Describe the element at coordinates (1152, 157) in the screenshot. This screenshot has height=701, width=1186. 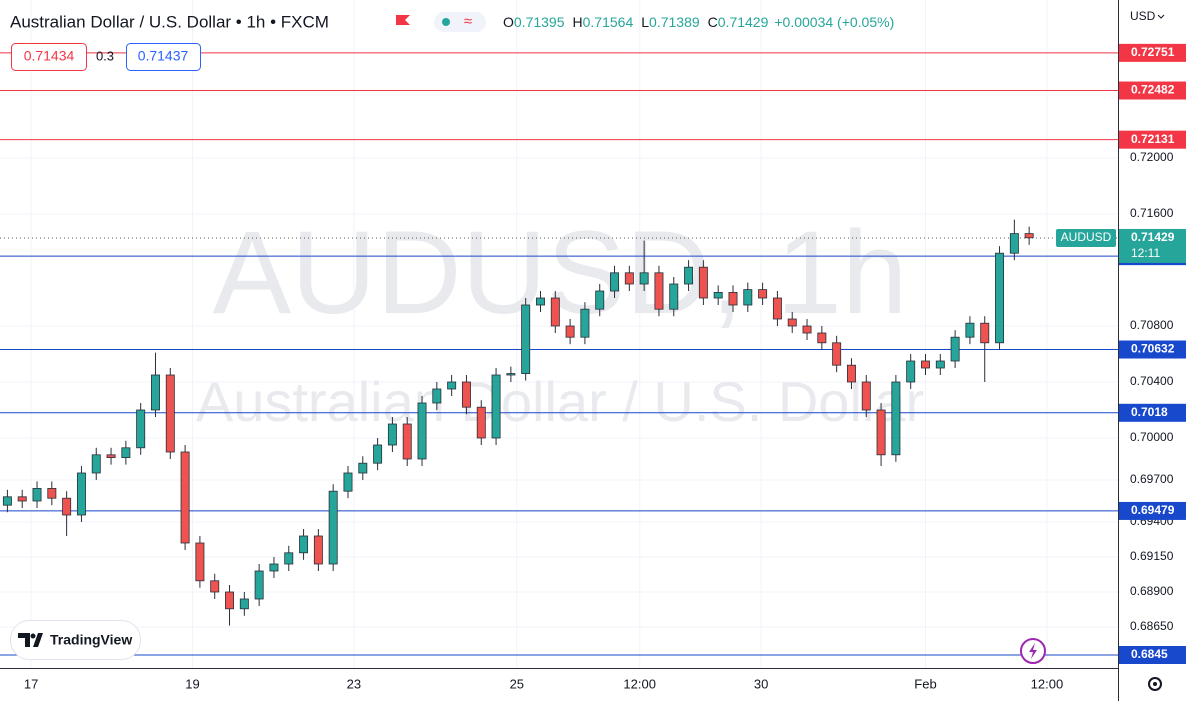
I see `y-tick-label: 0.72000` at that location.